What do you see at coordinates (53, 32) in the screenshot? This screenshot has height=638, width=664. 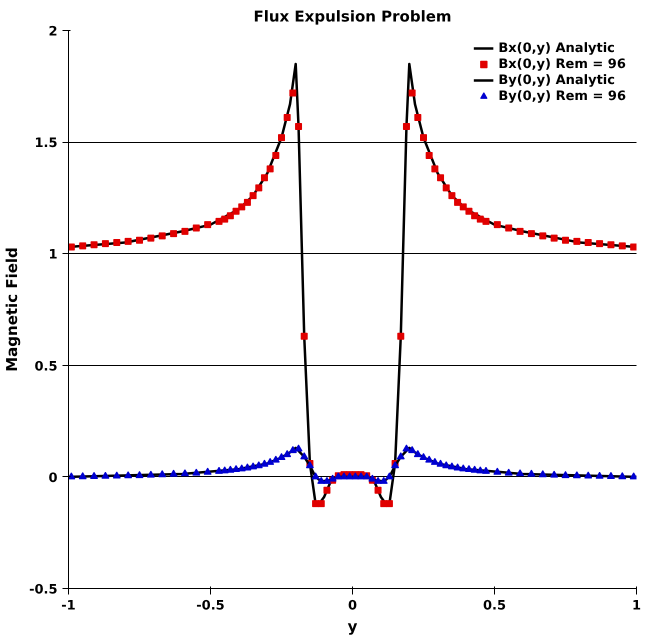 I see `y-tick-label: 2` at bounding box center [53, 32].